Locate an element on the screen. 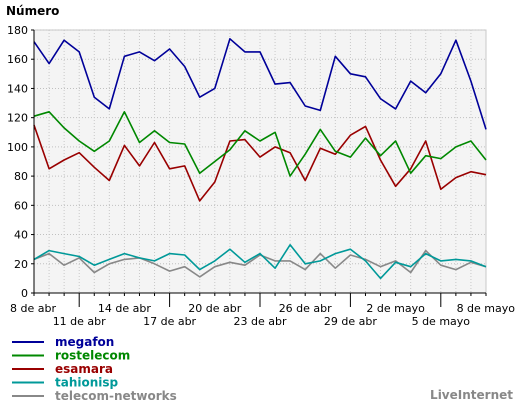 This screenshot has height=405, width=520. y-axis-label: Número is located at coordinates (32, 11).